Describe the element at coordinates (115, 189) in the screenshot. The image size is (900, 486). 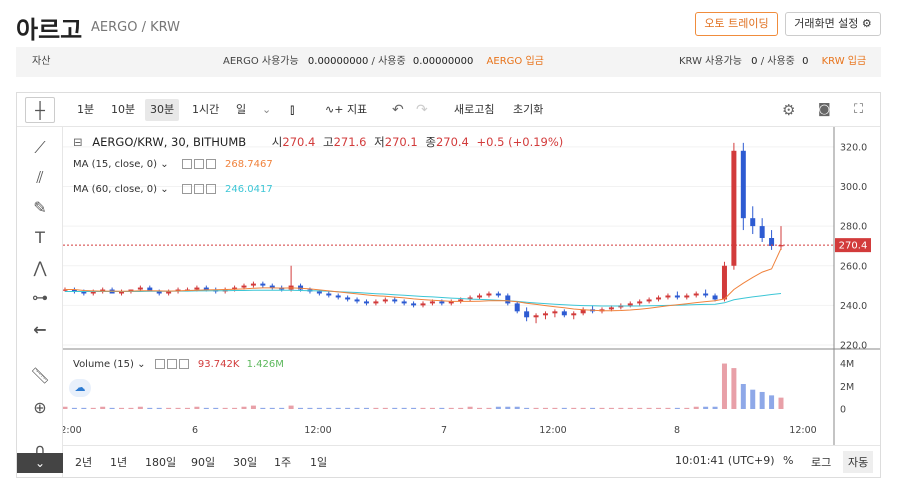
I see `ma2-label: MA (60, close, 0)` at that location.